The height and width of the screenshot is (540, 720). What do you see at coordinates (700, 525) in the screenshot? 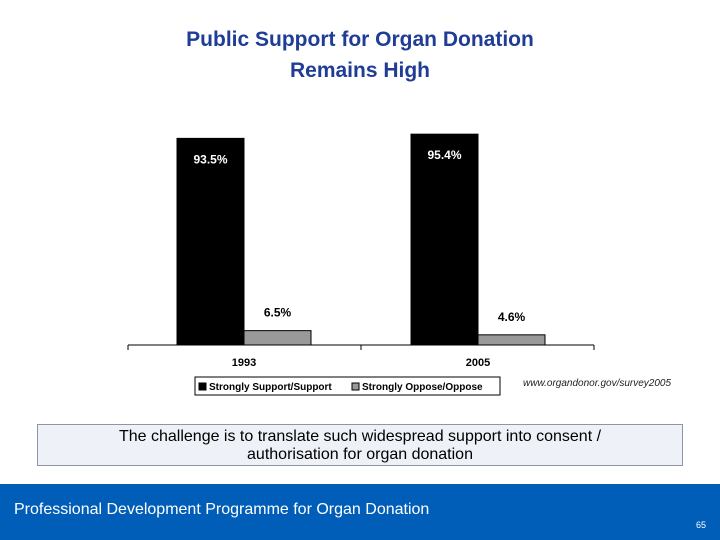
I see `page-number: 65` at bounding box center [700, 525].